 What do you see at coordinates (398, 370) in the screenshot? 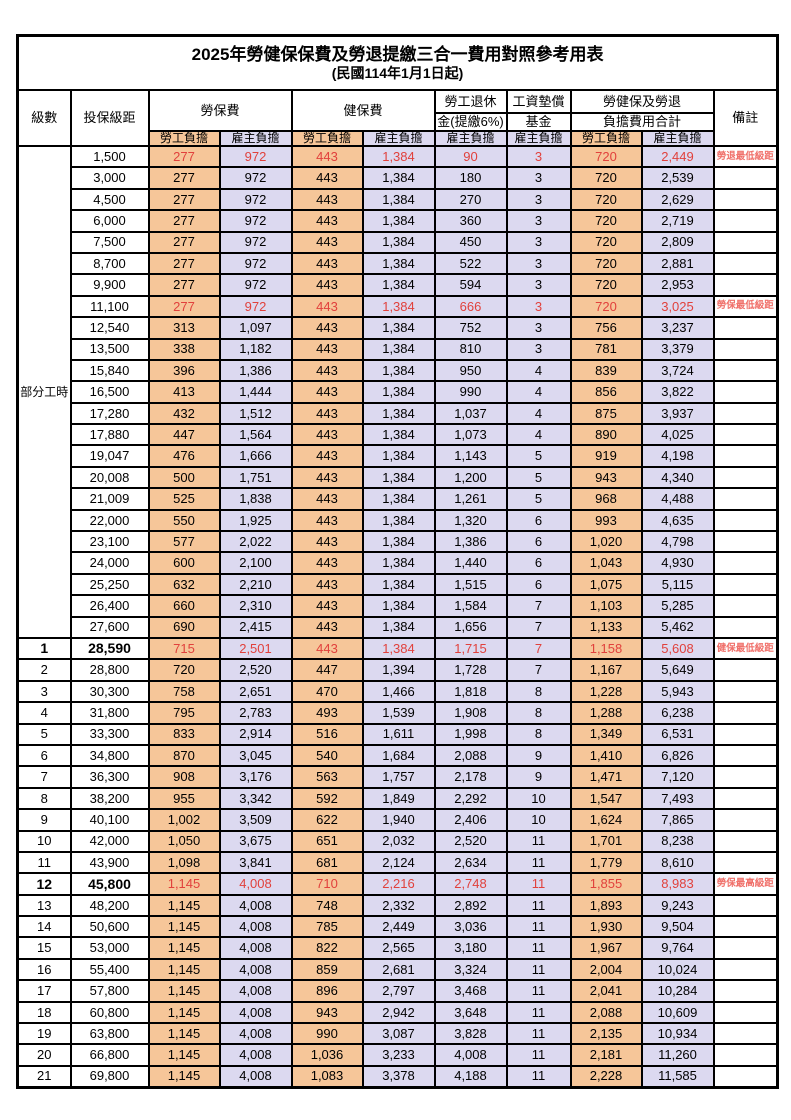
I see `table-row: 15,840 396 1,386 443 1,384 950 4 839 3,724` at bounding box center [398, 370].